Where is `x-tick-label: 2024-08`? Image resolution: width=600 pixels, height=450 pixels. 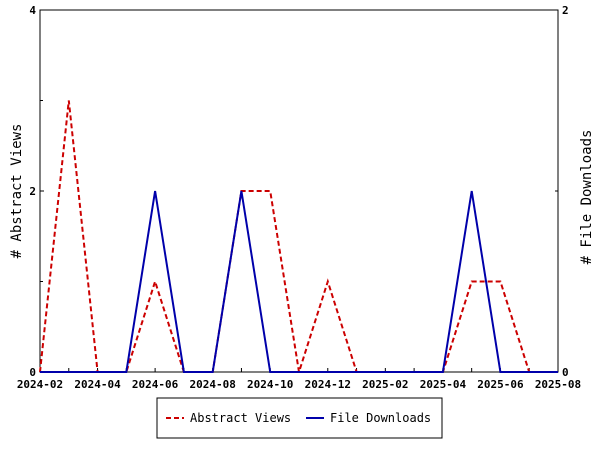
x-tick-label: 2024-08 is located at coordinates (212, 384).